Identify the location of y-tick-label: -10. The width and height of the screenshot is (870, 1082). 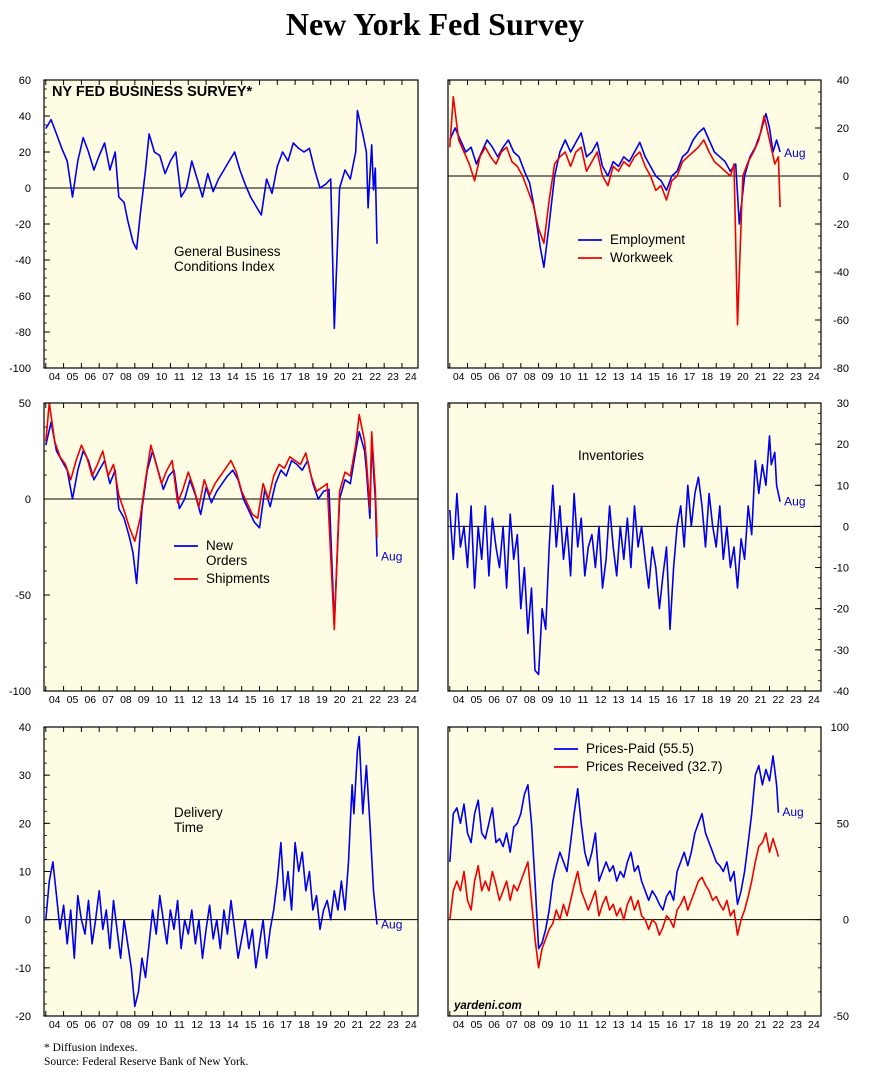
(23, 969).